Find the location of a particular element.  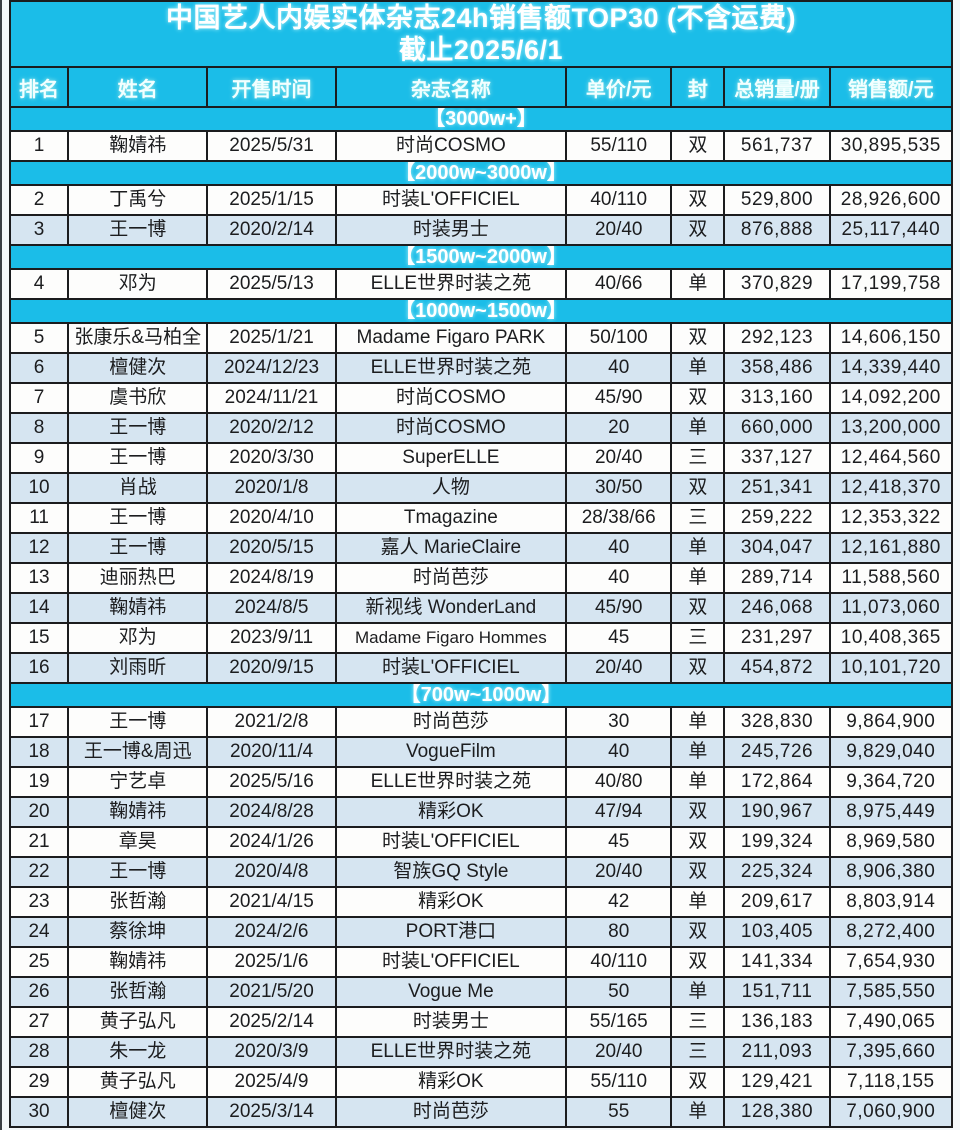

rank-cell: 3 is located at coordinates (39, 230).